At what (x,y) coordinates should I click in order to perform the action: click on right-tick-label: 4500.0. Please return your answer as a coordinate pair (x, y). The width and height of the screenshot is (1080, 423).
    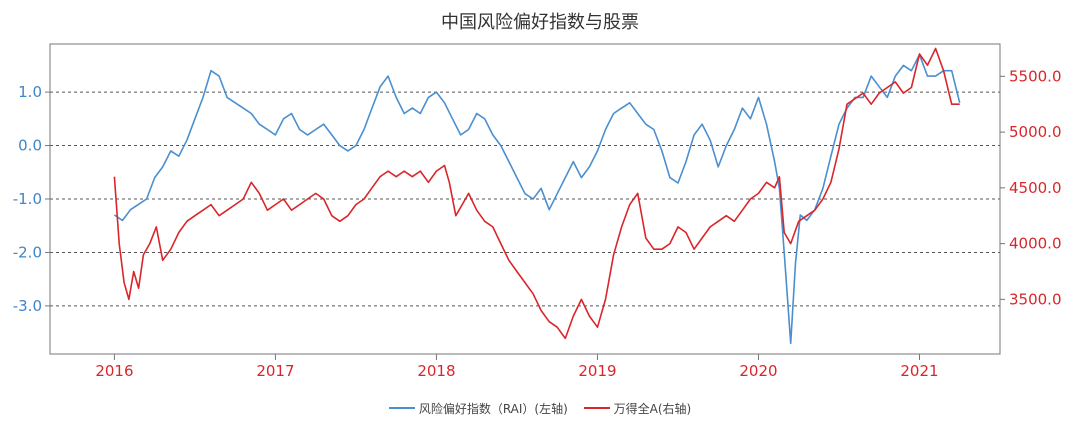
    Looking at the image, I should click on (1035, 188).